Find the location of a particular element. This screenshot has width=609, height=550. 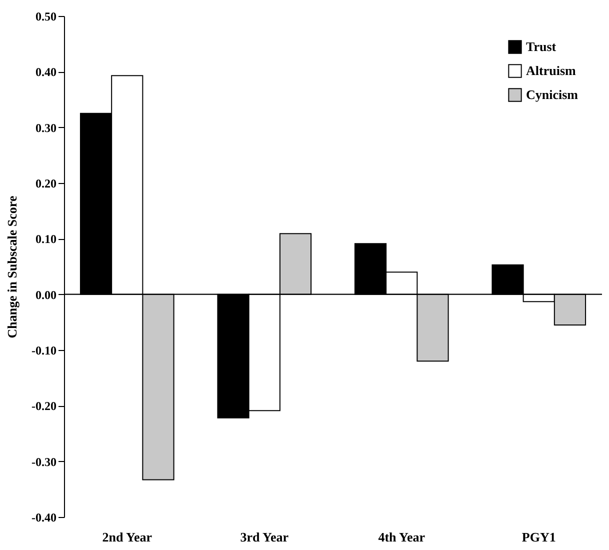

y-tick-label: -0.20 is located at coordinates (44, 406).